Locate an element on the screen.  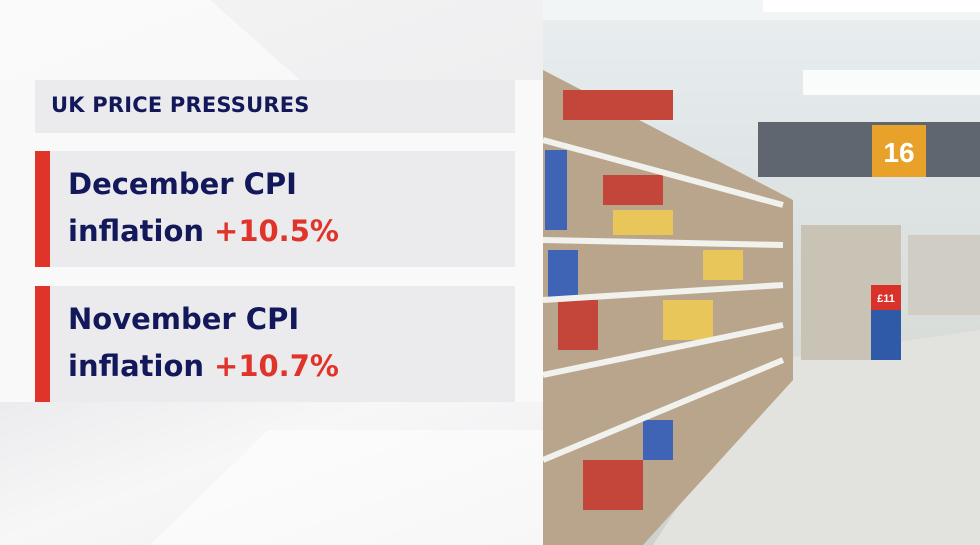
panel-header: UK PRICE PRESSURES is located at coordinates (275, 106).